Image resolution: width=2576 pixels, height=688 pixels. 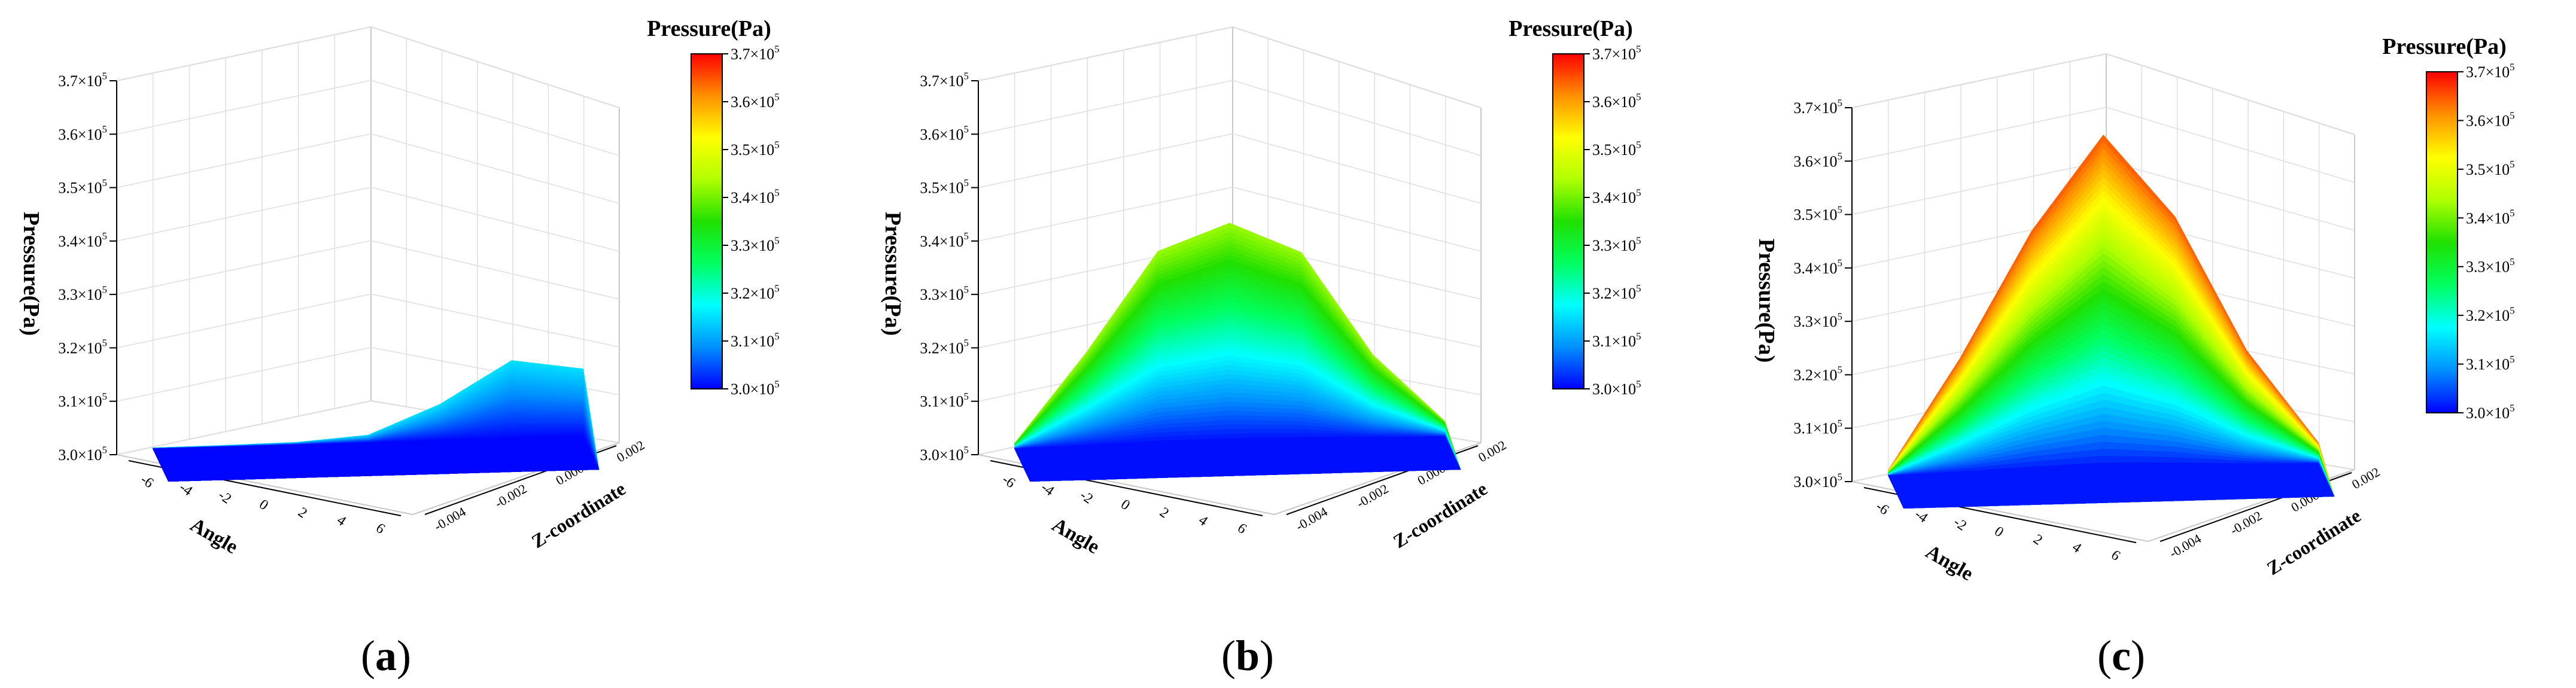 What do you see at coordinates (1616, 197) in the screenshot?
I see `colorbar-tick-label: 3.4×10⁵` at bounding box center [1616, 197].